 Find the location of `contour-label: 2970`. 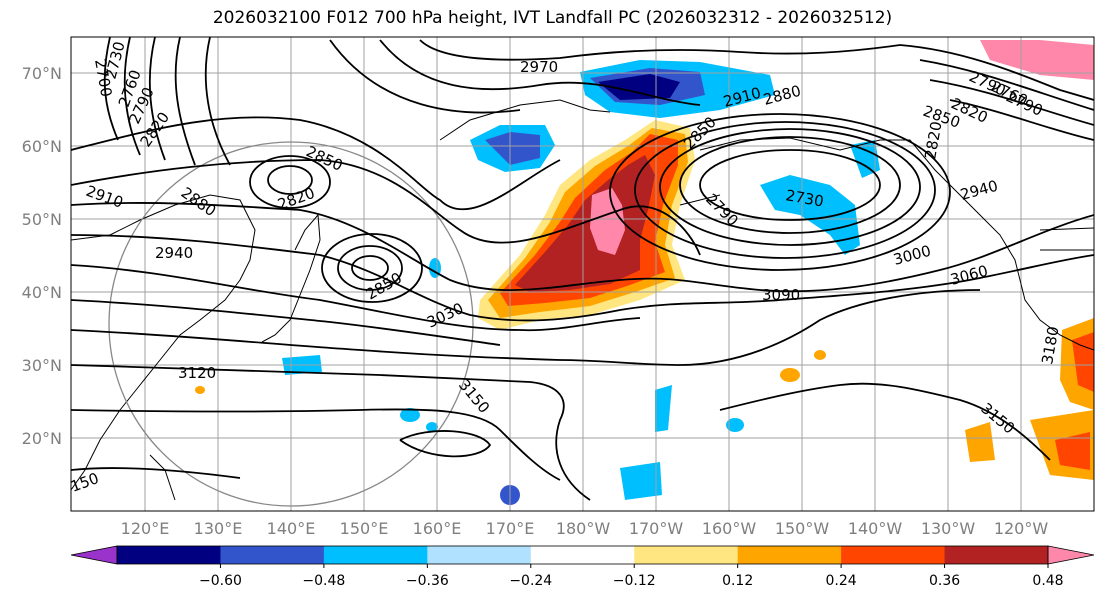

contour-label: 2970 is located at coordinates (539, 67).